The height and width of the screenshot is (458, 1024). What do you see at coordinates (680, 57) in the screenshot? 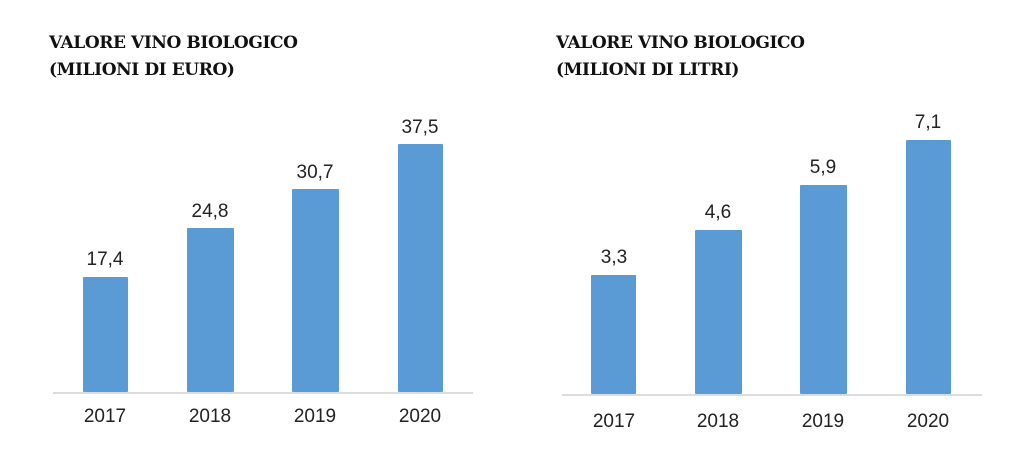
I see `chart-title: VALORE VINO BIOLOGICO (MILIONI DI LITRI)` at bounding box center [680, 57].